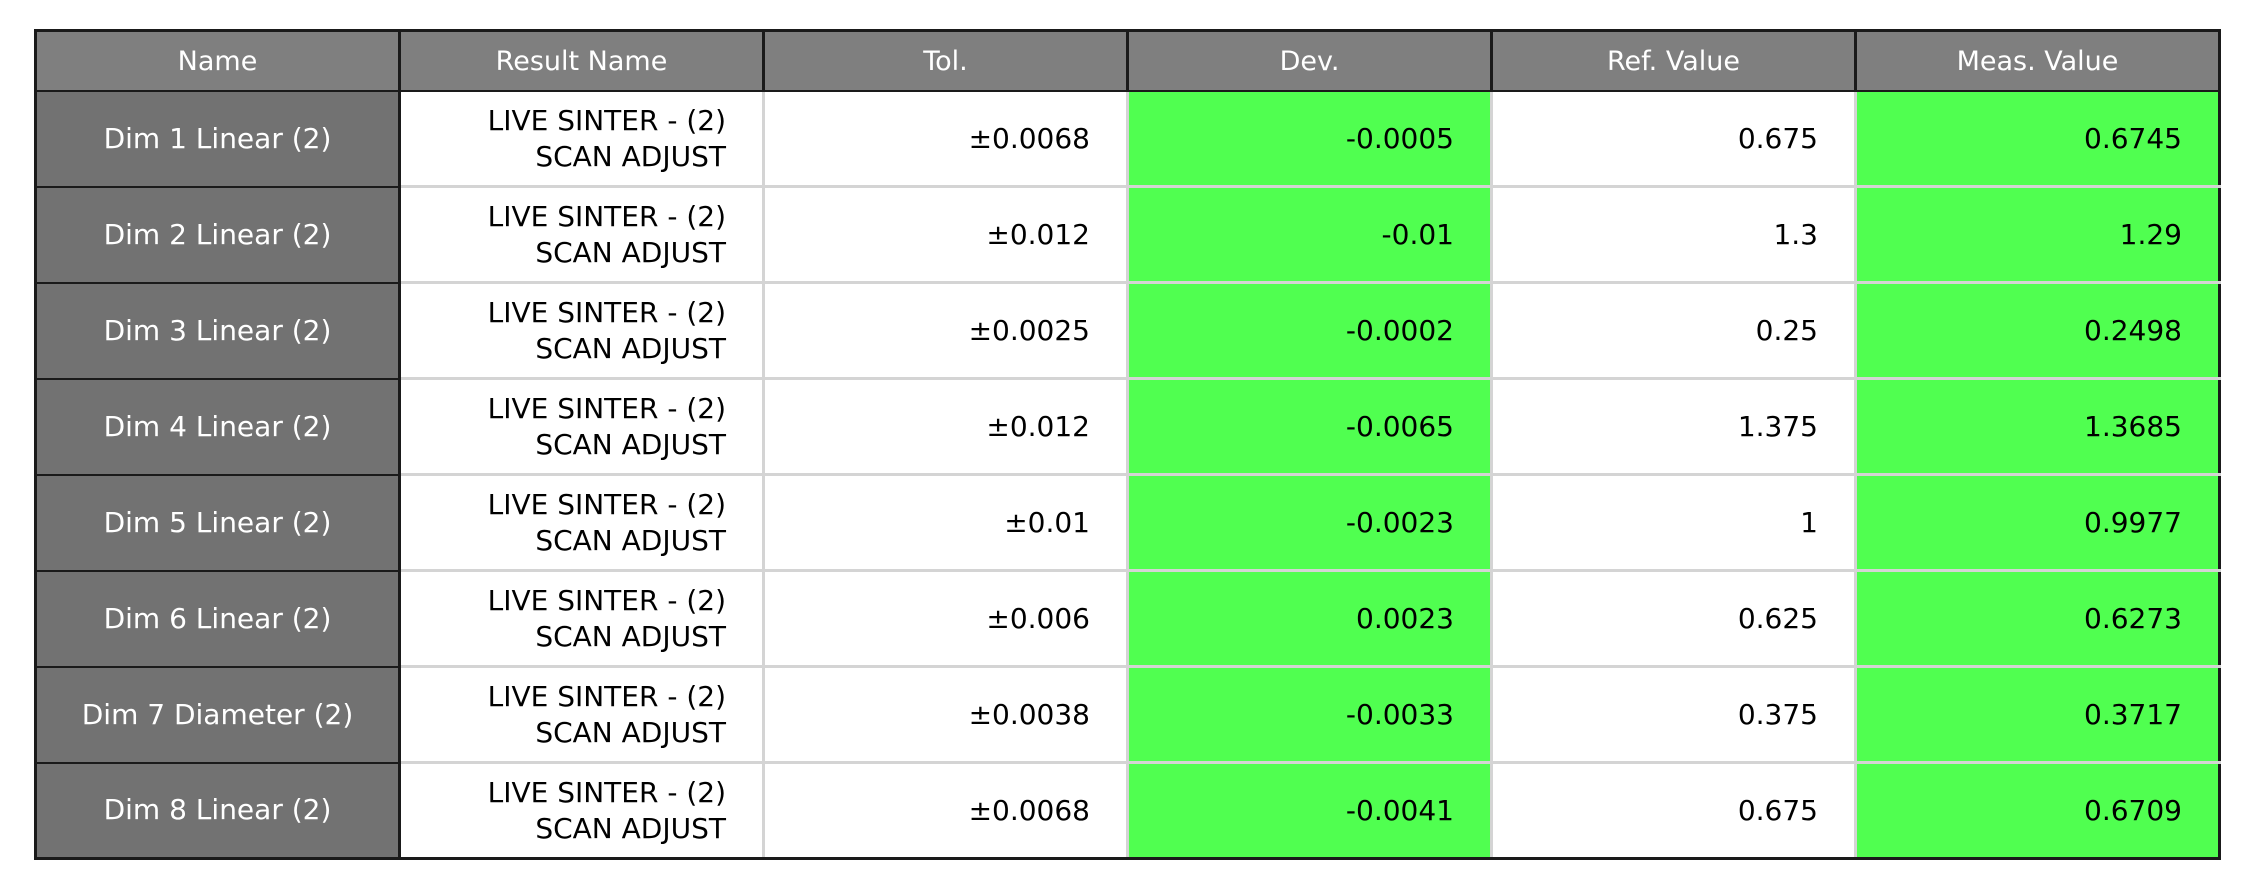  What do you see at coordinates (1673, 61) in the screenshot?
I see `header-ref-value: Ref. Value` at bounding box center [1673, 61].